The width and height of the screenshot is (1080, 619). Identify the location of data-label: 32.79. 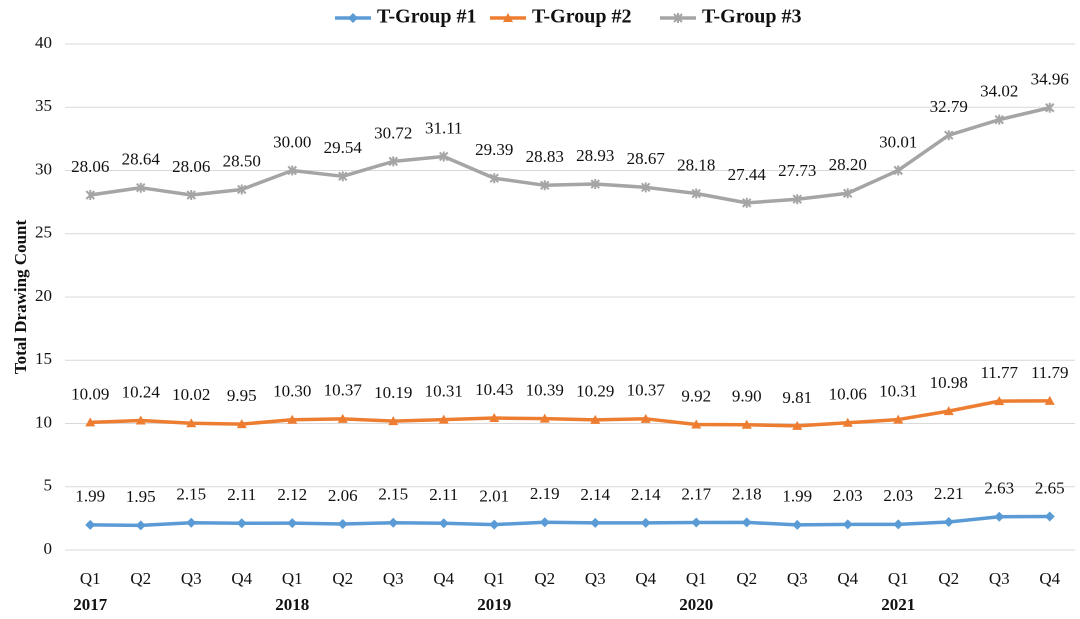
(949, 106).